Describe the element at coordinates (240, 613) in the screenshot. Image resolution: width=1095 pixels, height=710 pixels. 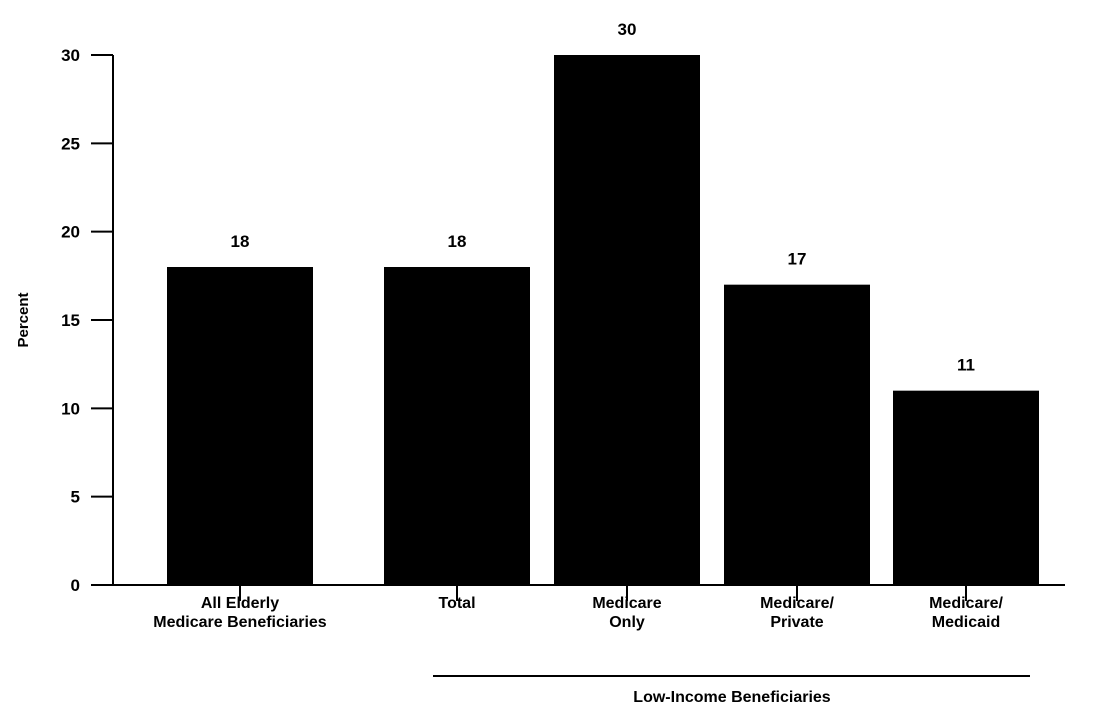
I see `category-label: All Elderly Medicare Beneficiaries` at that location.